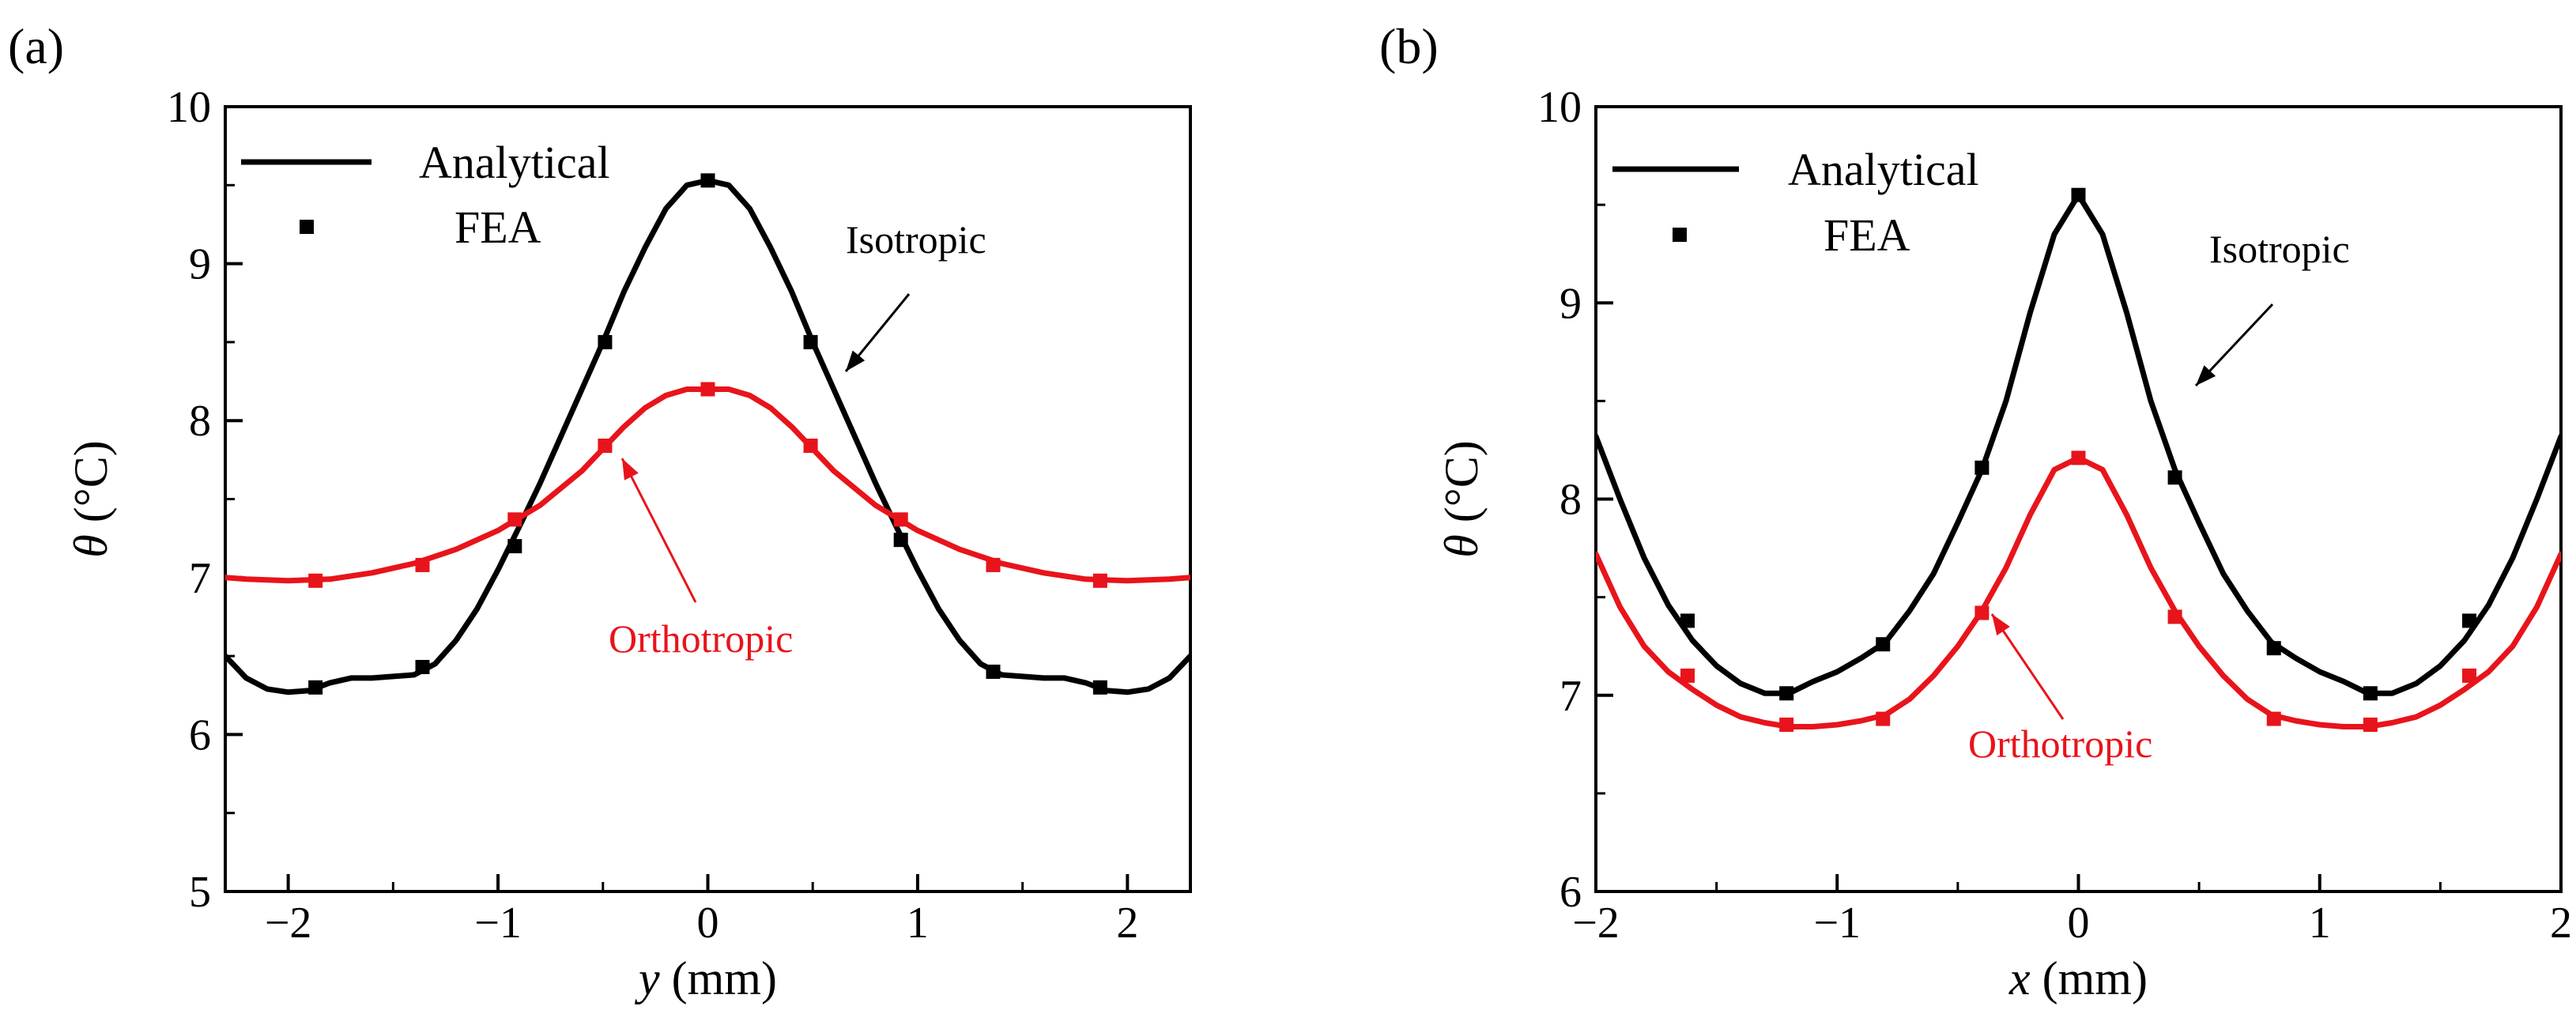 This screenshot has height=1029, width=2576. I want to click on panel-label: (a), so click(36, 46).